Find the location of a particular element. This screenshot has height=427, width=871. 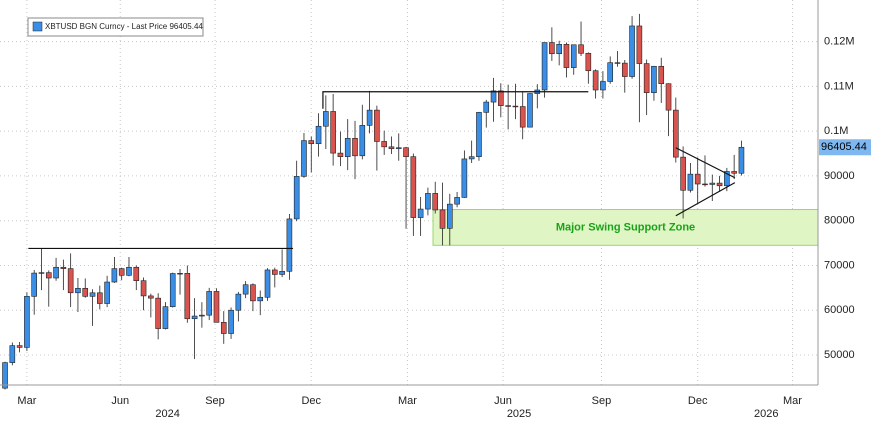

last-price-label: 96405.44 is located at coordinates (844, 147).